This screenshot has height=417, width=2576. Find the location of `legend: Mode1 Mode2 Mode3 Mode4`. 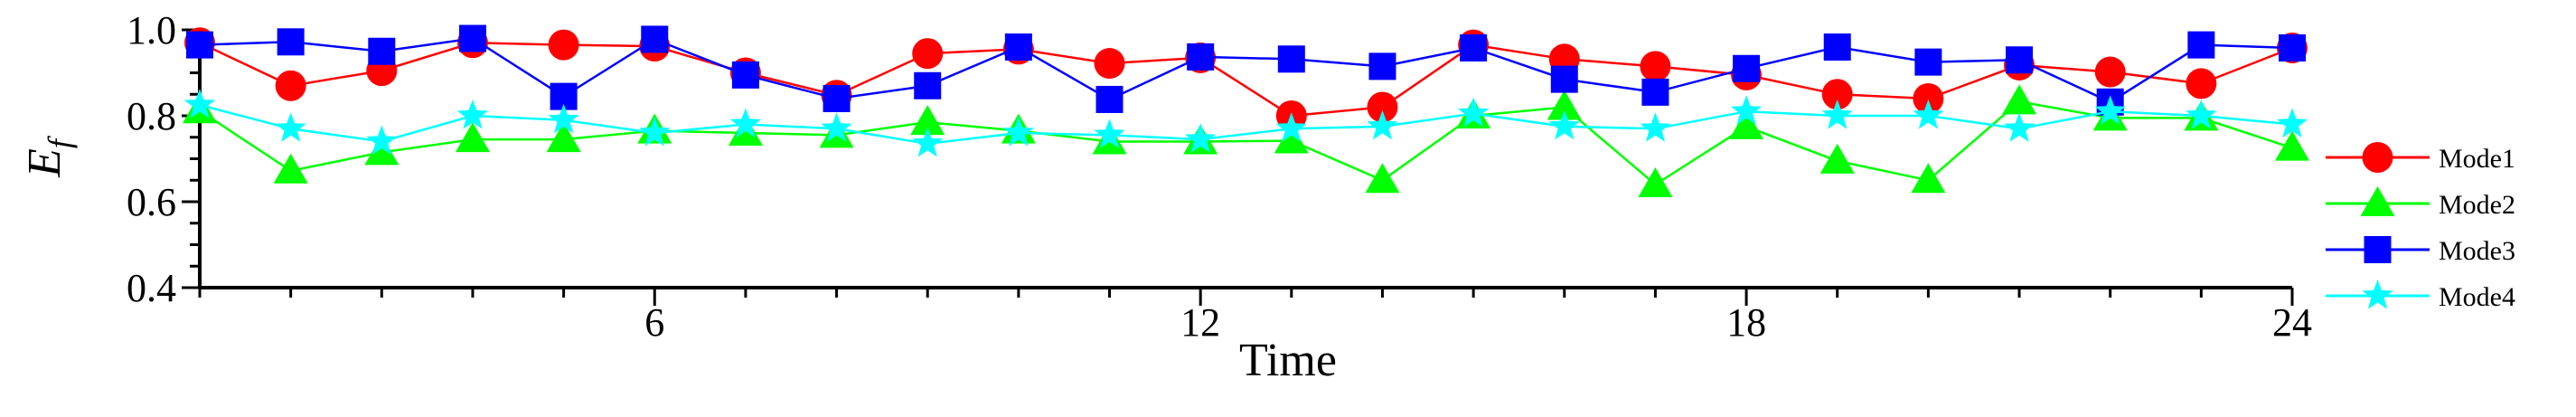

legend: Mode1 Mode2 Mode3 Mode4 is located at coordinates (2420, 227).